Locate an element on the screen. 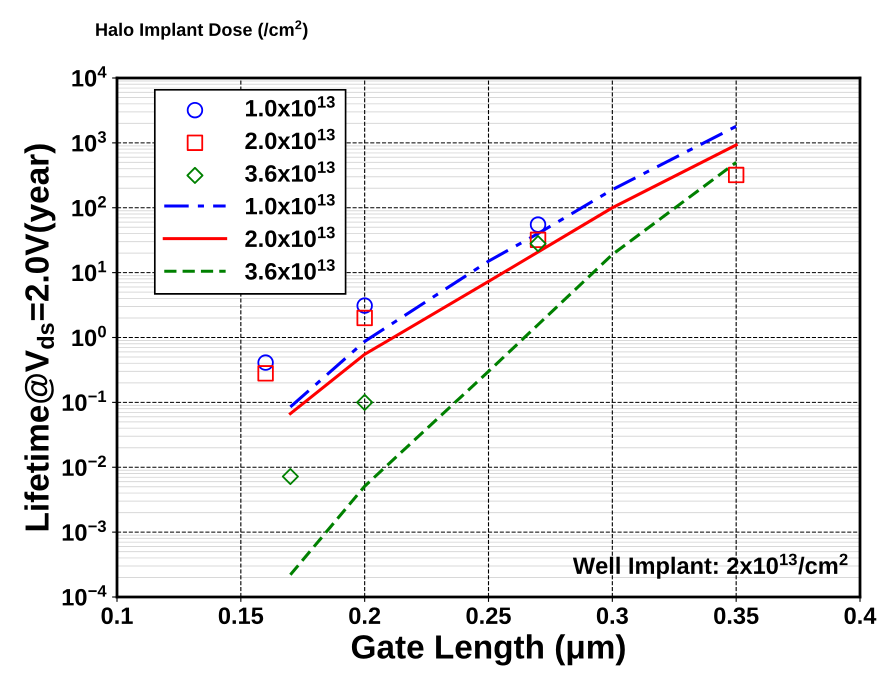 This screenshot has width=885, height=679. x-tick-label: 0.4 is located at coordinates (860, 615).